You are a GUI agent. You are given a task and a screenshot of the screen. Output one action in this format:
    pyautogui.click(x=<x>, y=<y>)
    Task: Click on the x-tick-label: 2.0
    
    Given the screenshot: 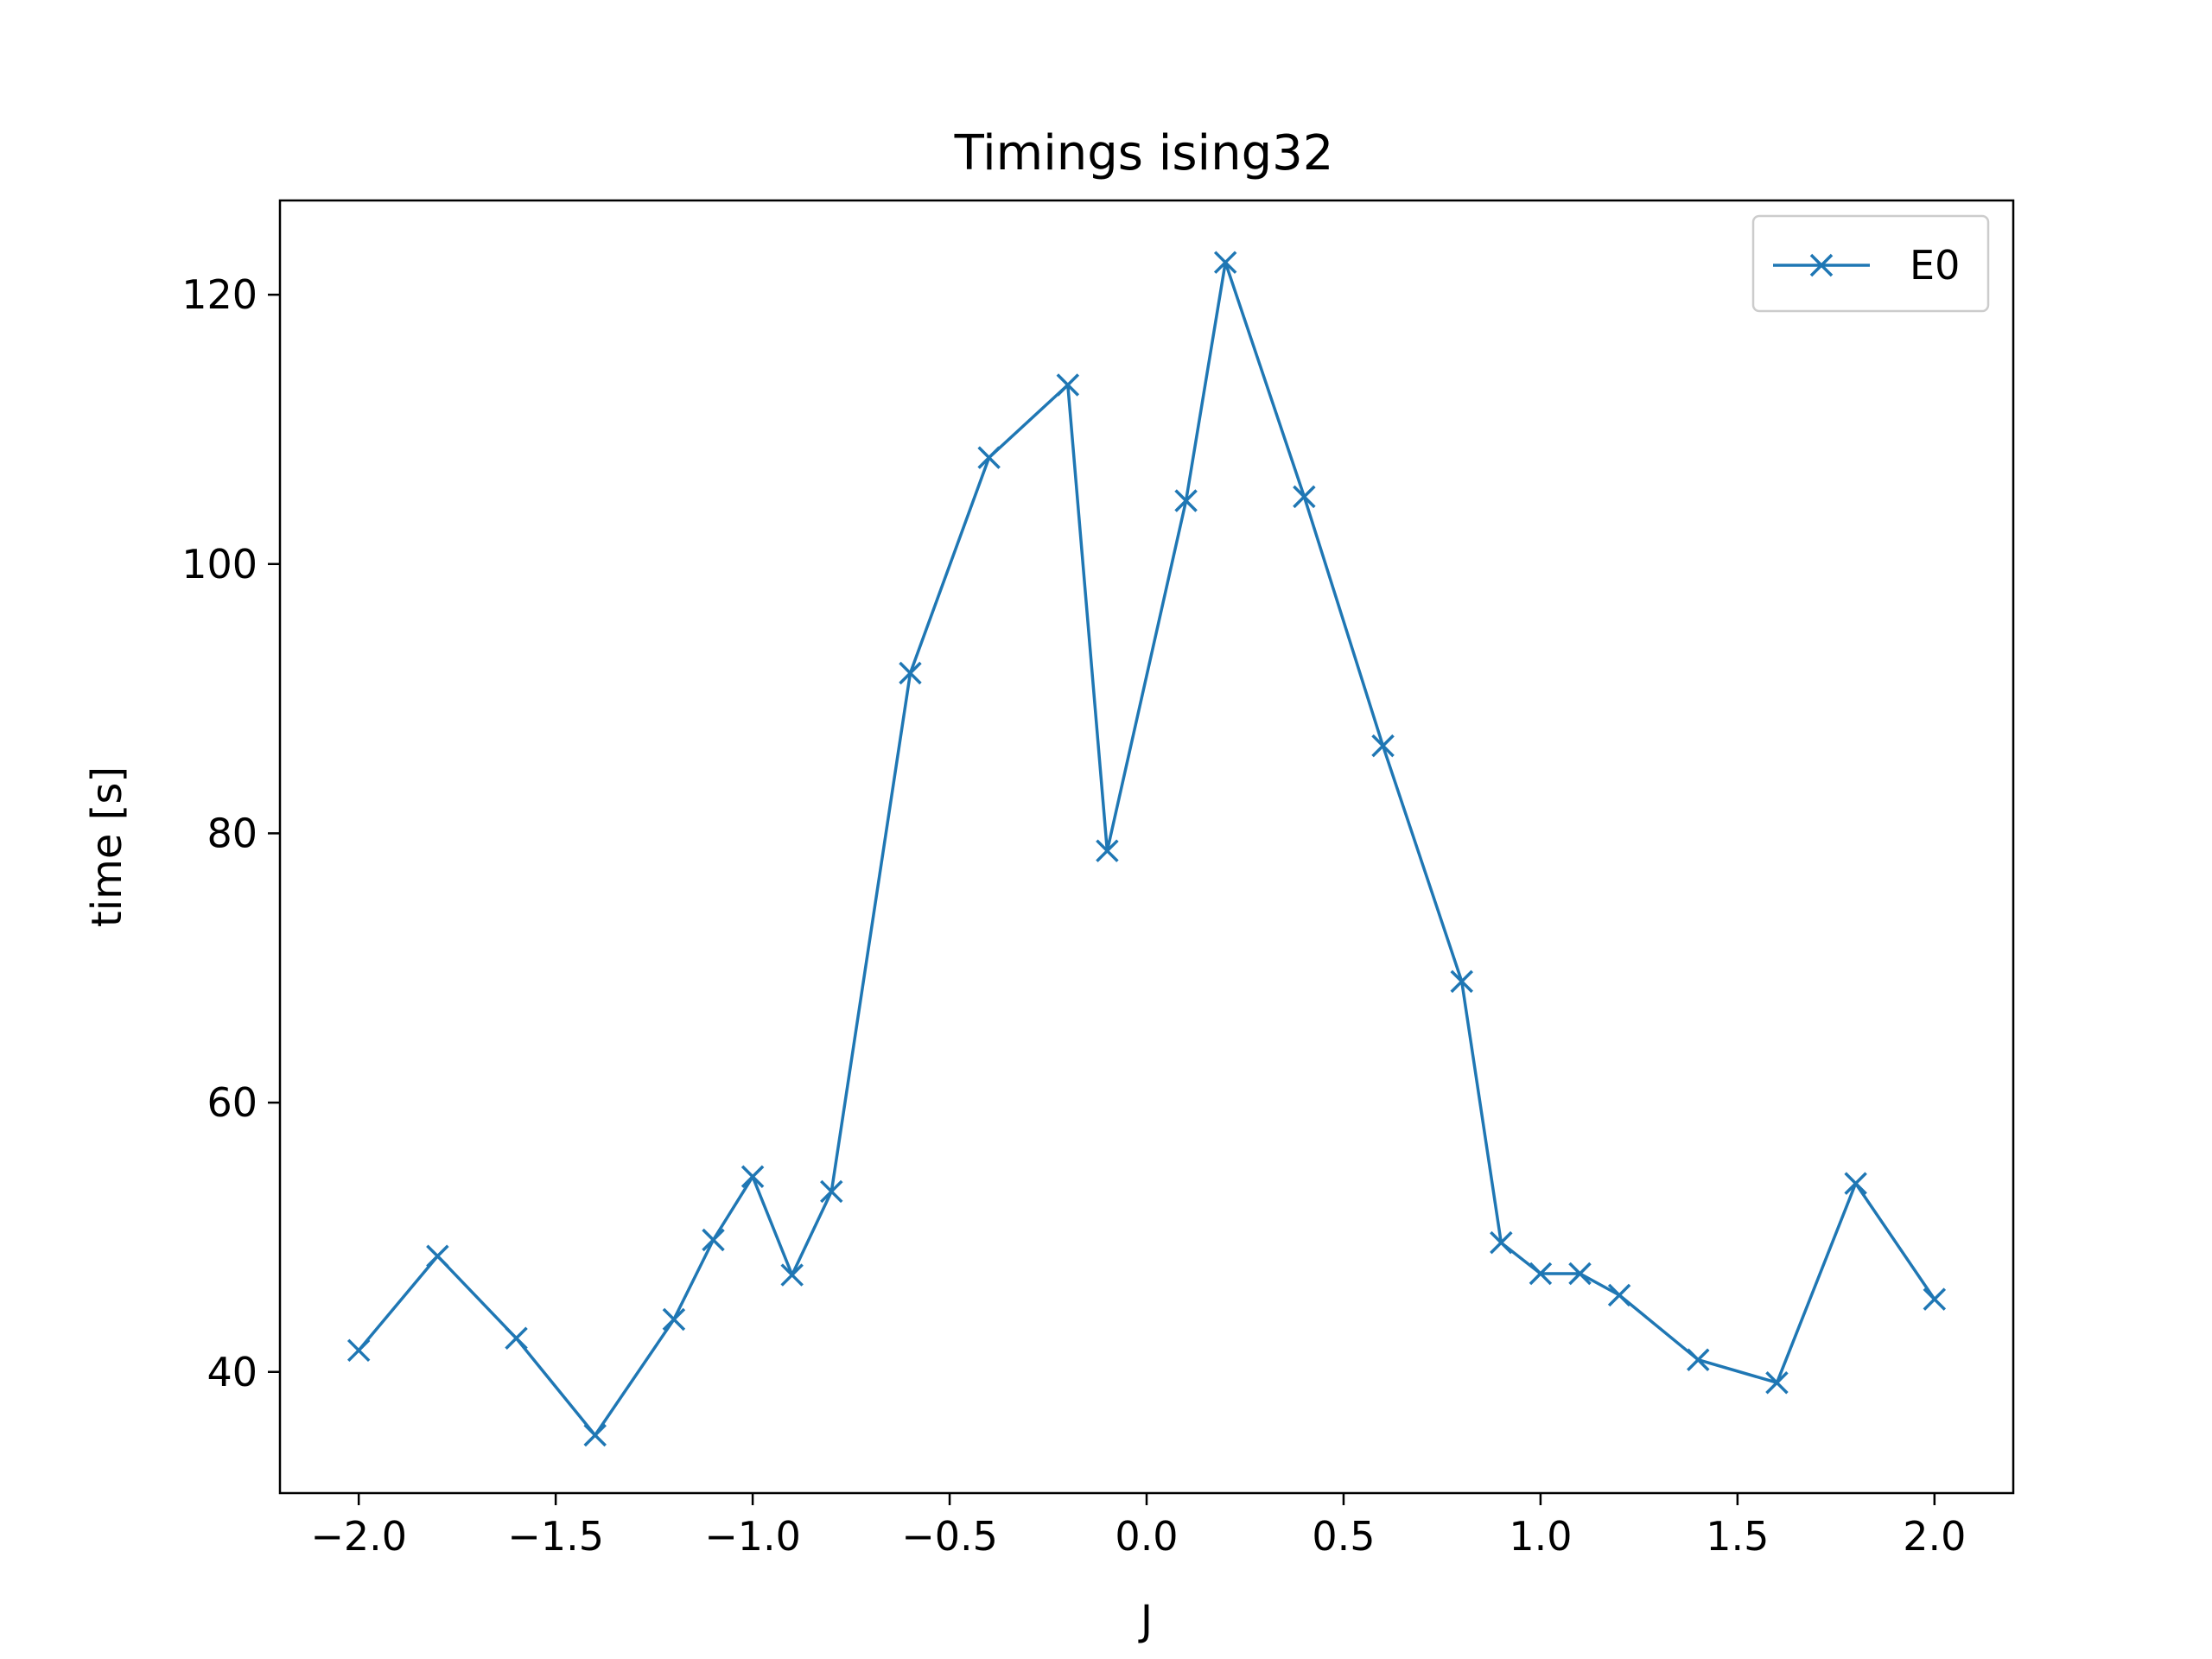 What is the action you would take?
    pyautogui.click(x=1935, y=1536)
    